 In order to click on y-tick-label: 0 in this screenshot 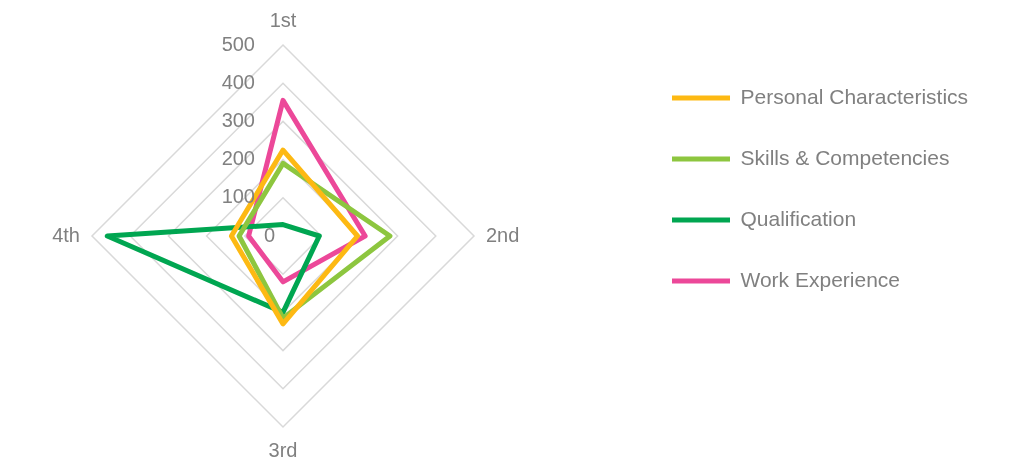, I will do `click(269, 234)`.